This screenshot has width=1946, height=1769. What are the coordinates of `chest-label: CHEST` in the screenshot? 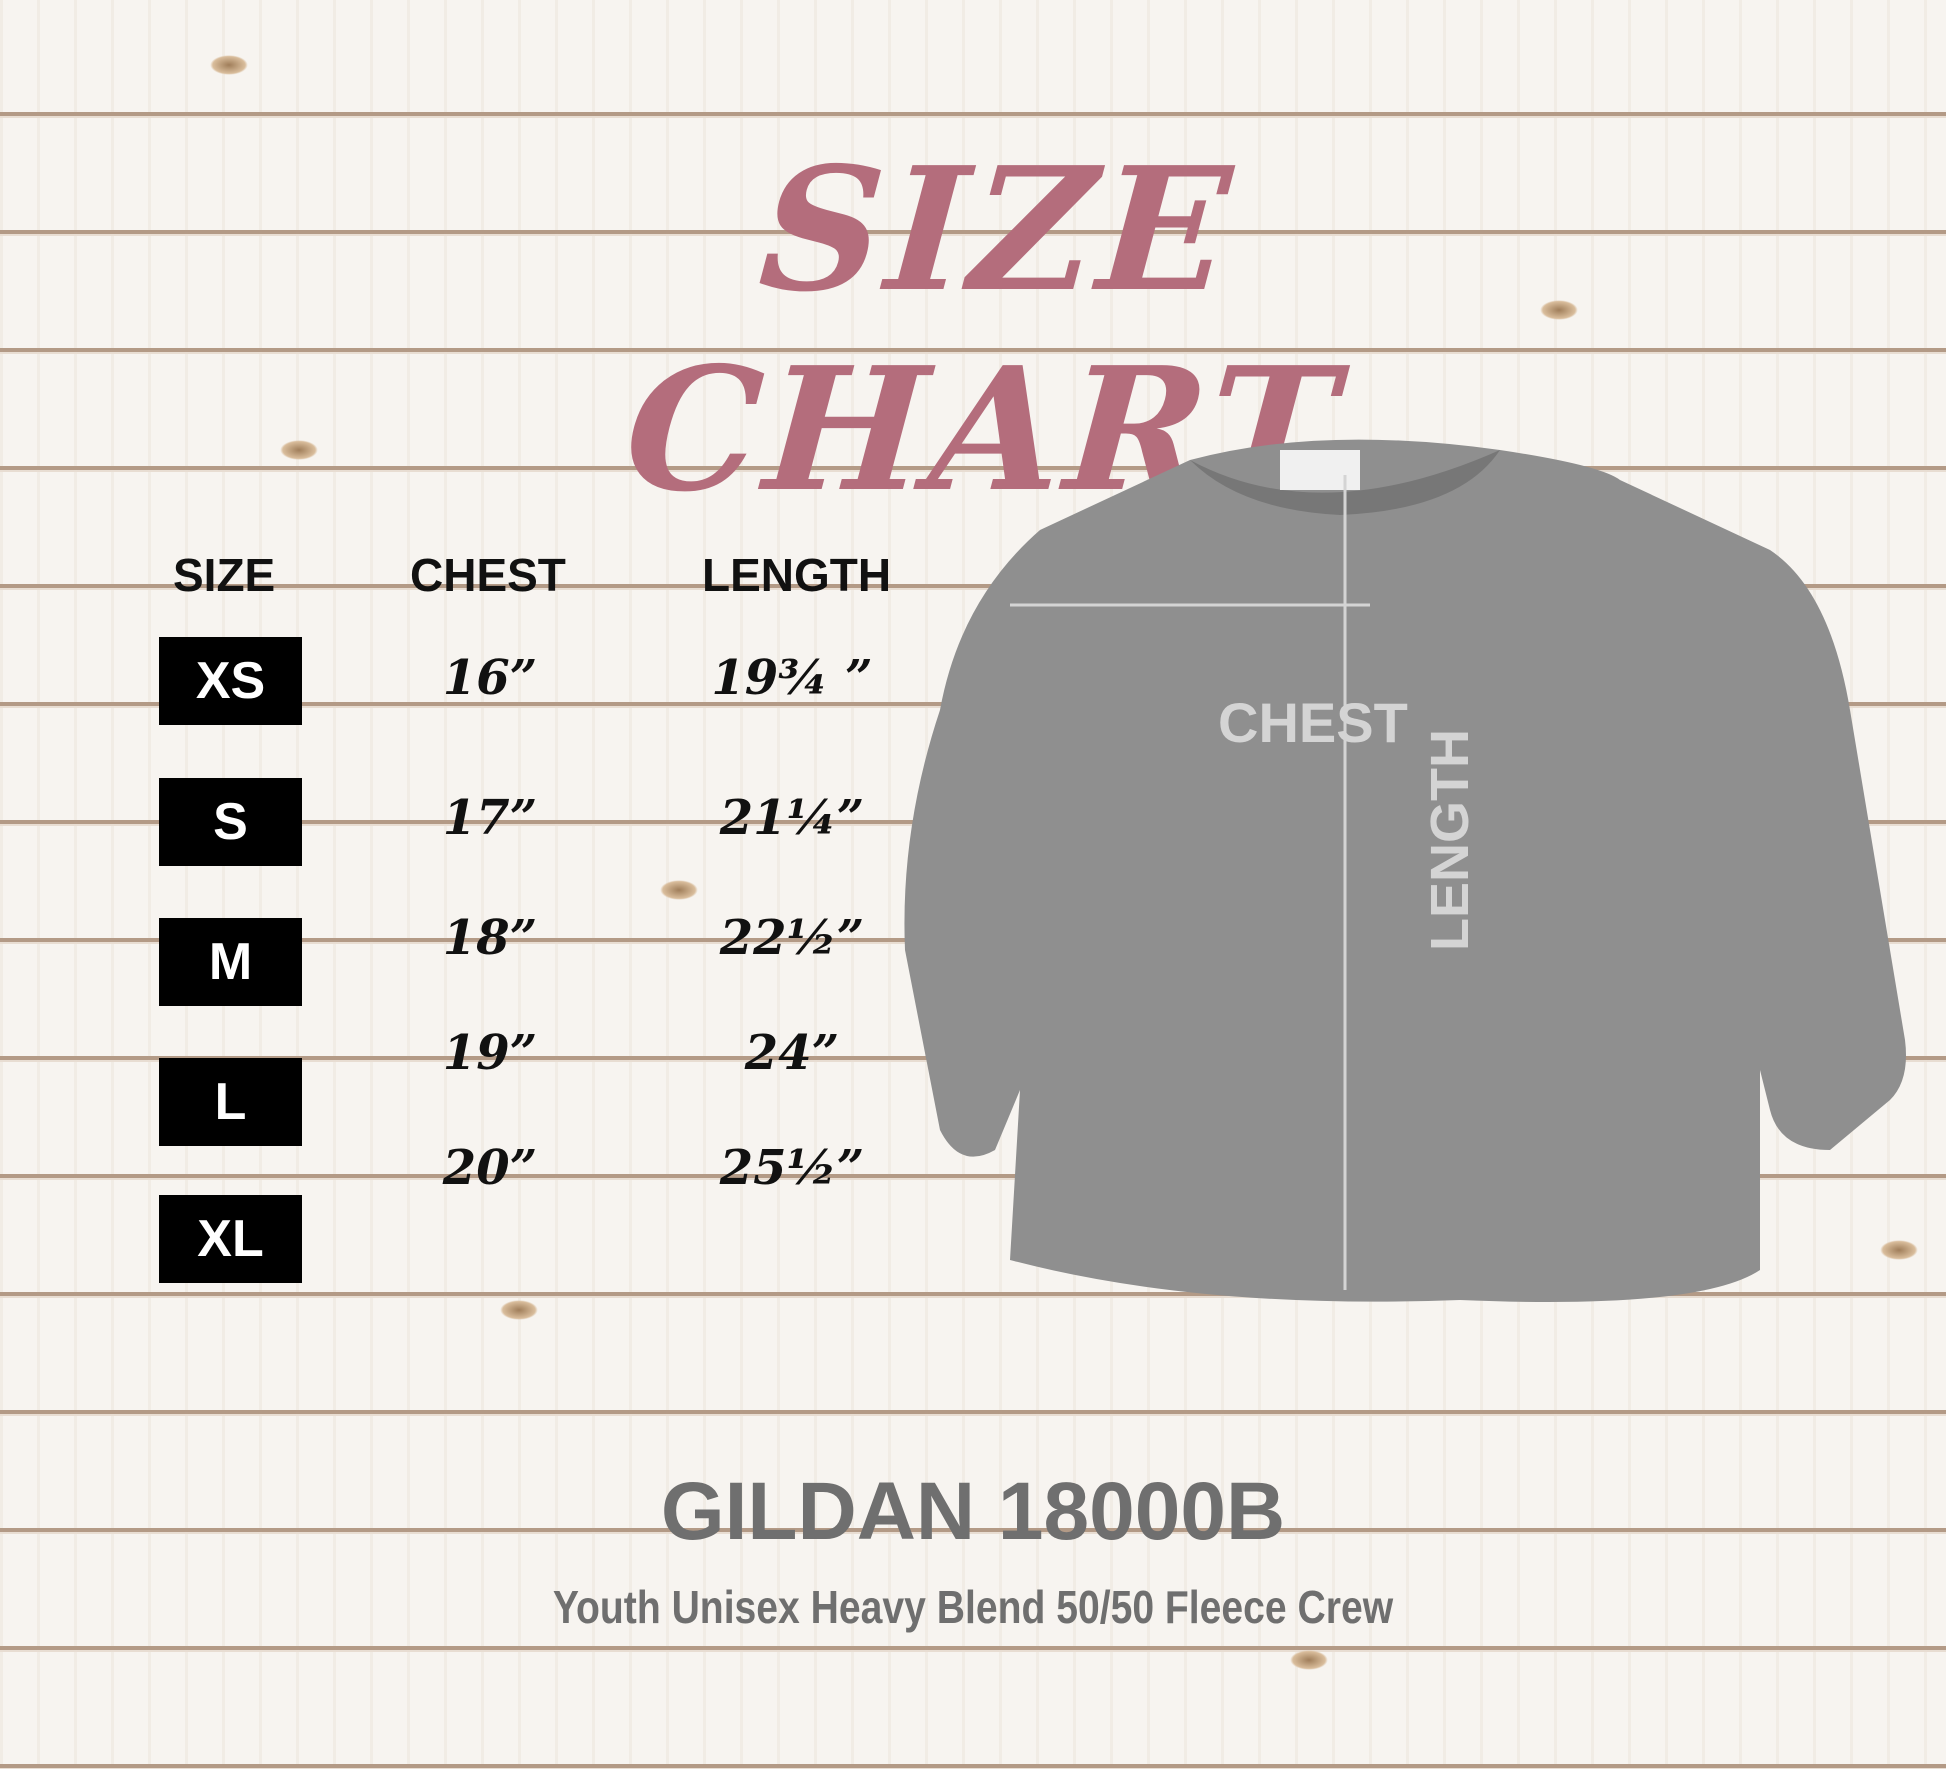 It's located at (1313, 722).